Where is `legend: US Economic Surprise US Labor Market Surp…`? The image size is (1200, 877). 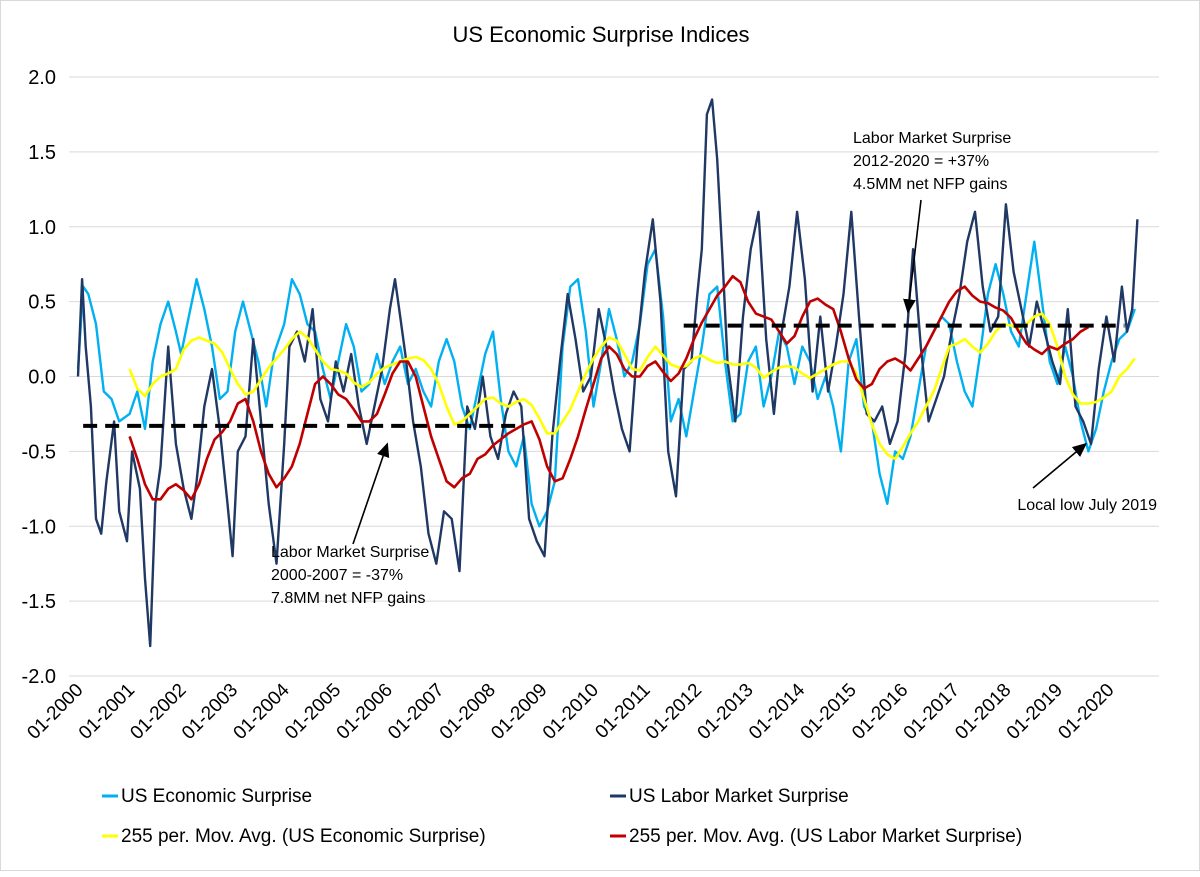
legend: US Economic Surprise US Labor Market Surp… is located at coordinates (562, 816).